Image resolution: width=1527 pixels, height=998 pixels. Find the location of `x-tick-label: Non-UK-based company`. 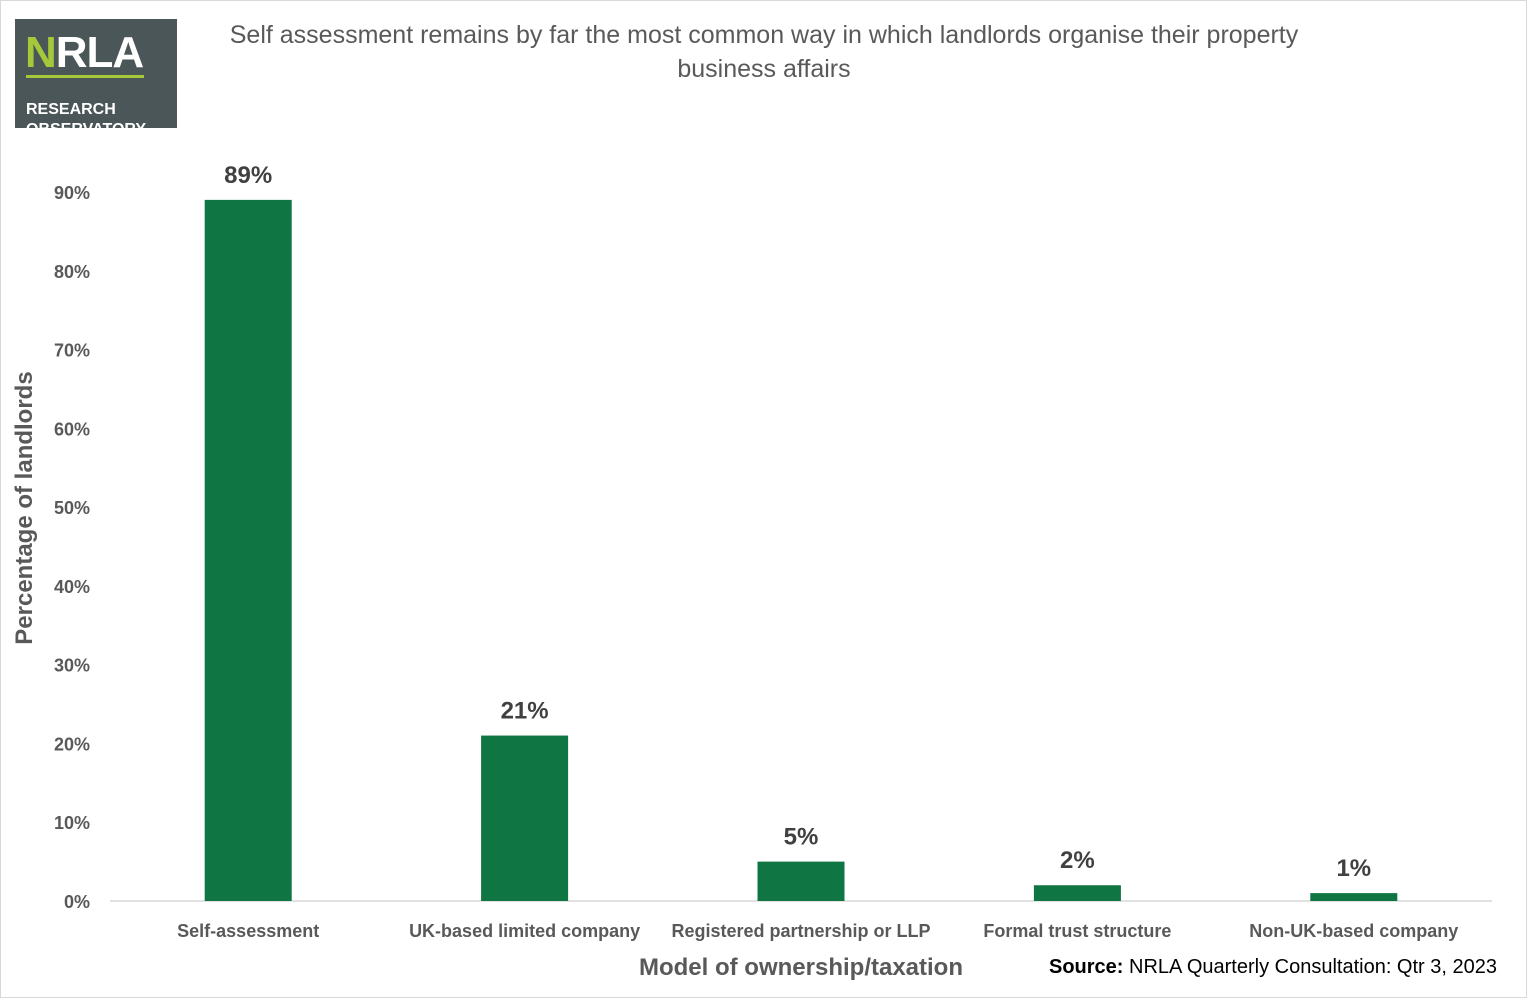

x-tick-label: Non-UK-based company is located at coordinates (1353, 931).